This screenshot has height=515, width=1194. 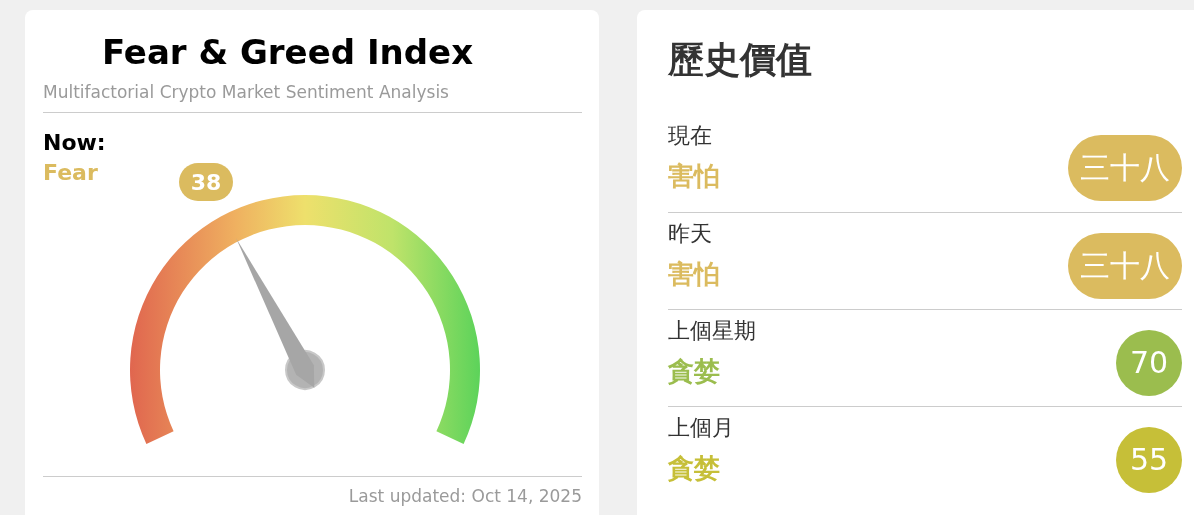 What do you see at coordinates (246, 92) in the screenshot?
I see `text: Multifactorial Crypto Market Sentiment Analysis` at bounding box center [246, 92].